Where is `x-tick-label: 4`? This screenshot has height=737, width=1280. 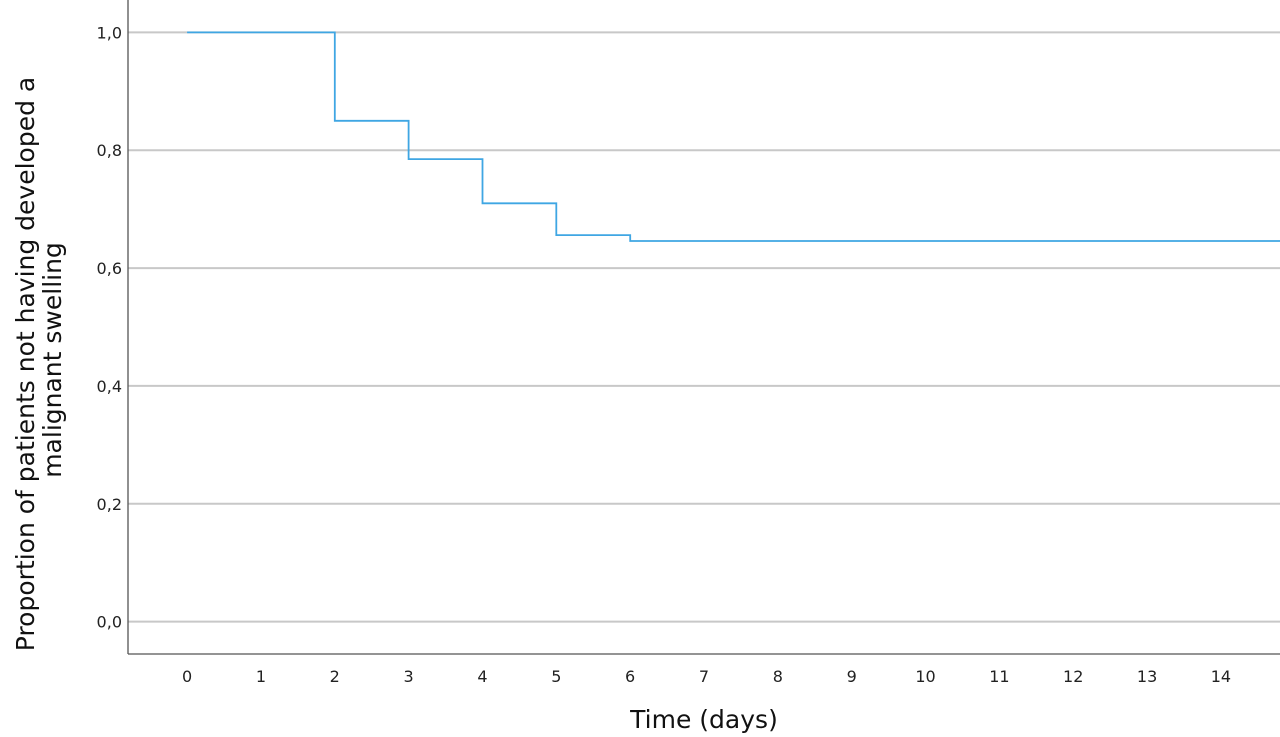
x-tick-label: 4 is located at coordinates (482, 676).